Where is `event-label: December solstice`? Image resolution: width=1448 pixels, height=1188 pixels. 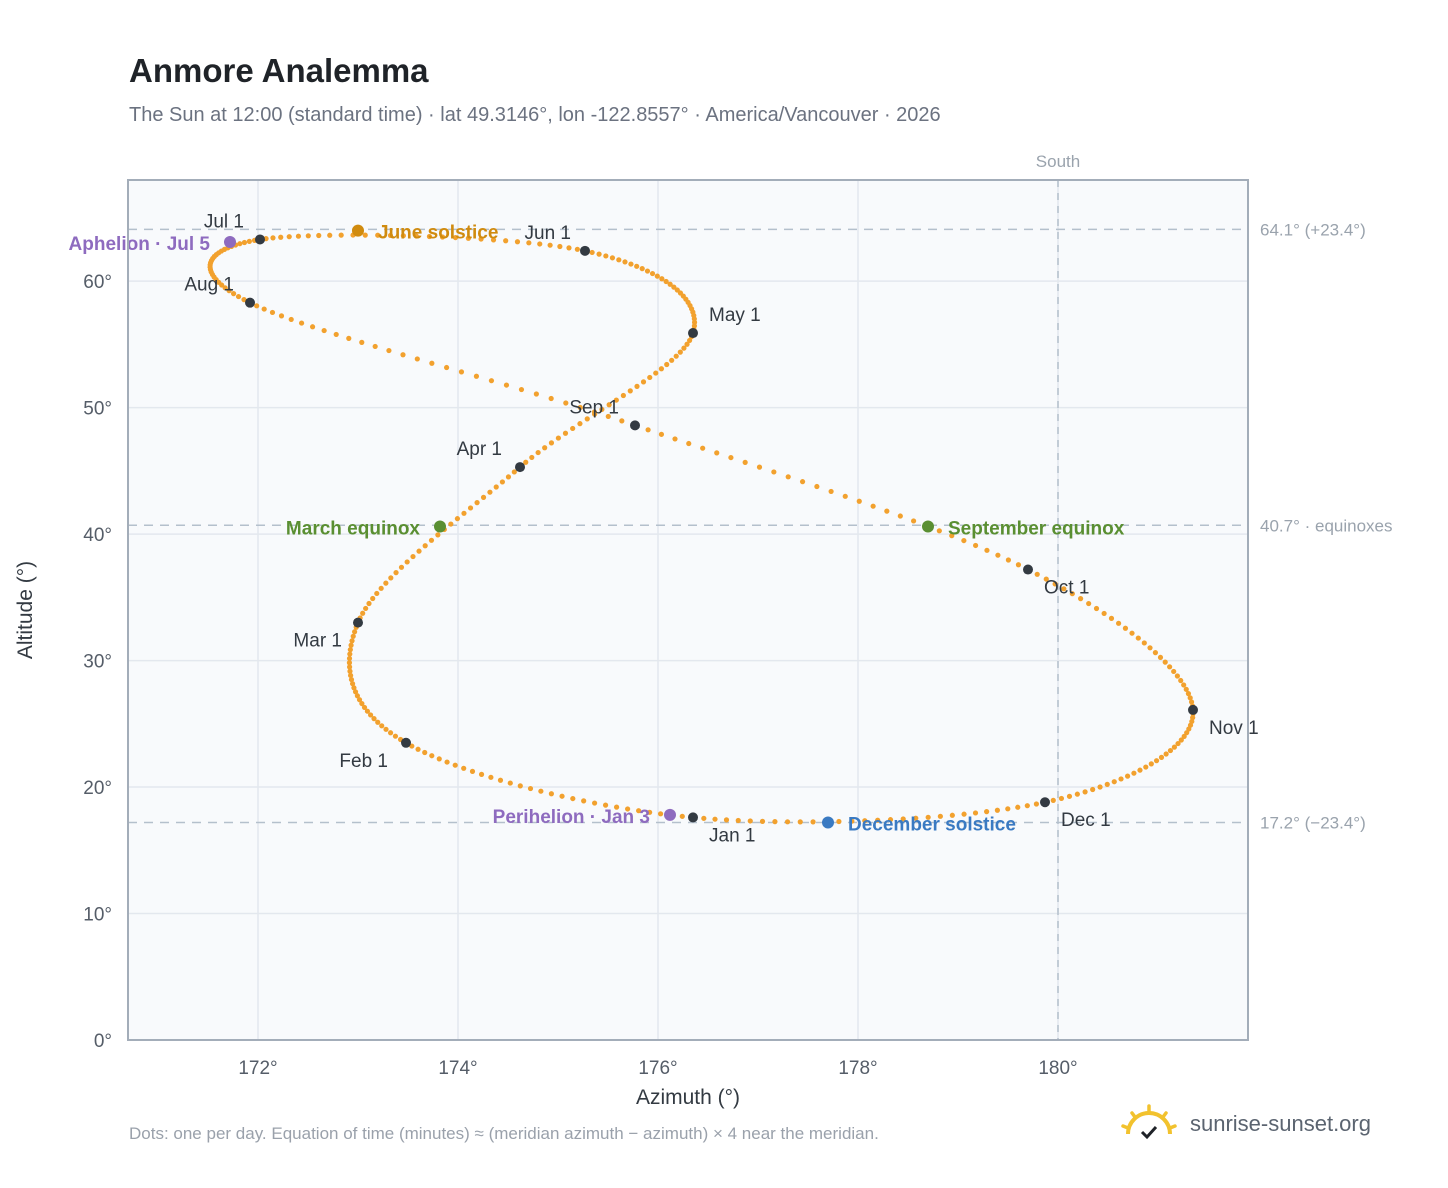 event-label: December solstice is located at coordinates (932, 824).